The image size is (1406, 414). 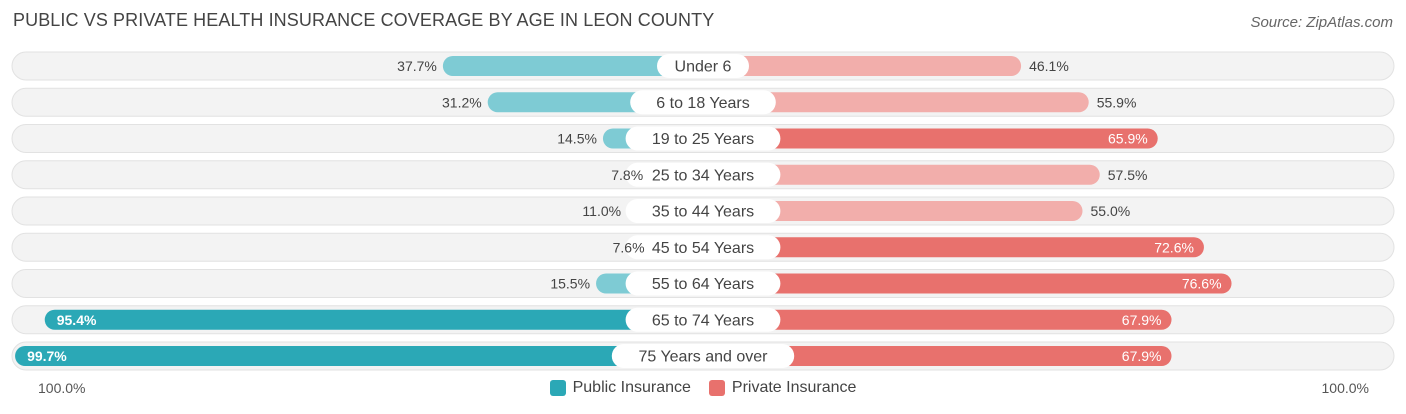 I want to click on public-value-label: 31.2%, so click(x=462, y=102).